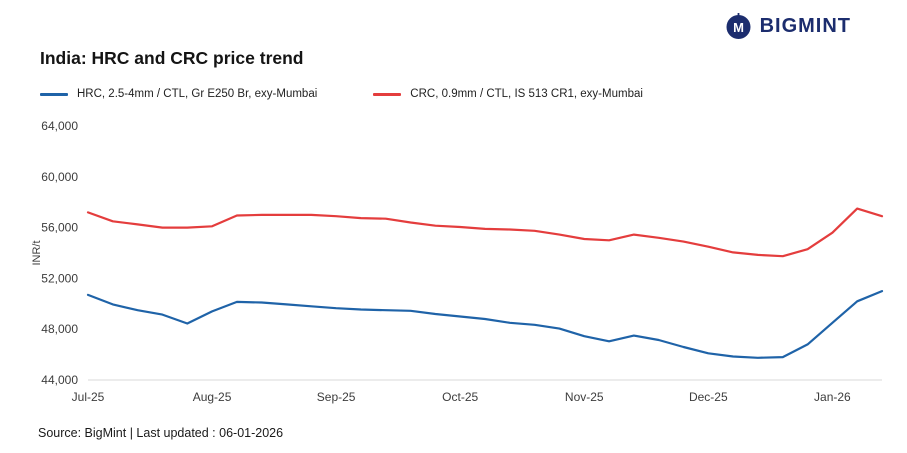  I want to click on y-tick-label: 52,000, so click(59, 278).